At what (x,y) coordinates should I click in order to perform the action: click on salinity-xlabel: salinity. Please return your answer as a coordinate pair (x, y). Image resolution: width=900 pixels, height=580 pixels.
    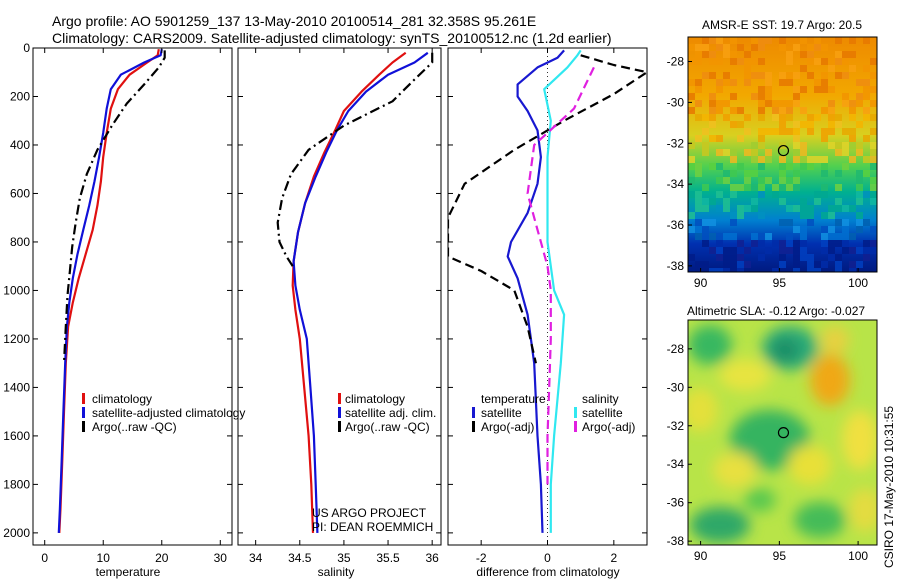
    Looking at the image, I should click on (336, 572).